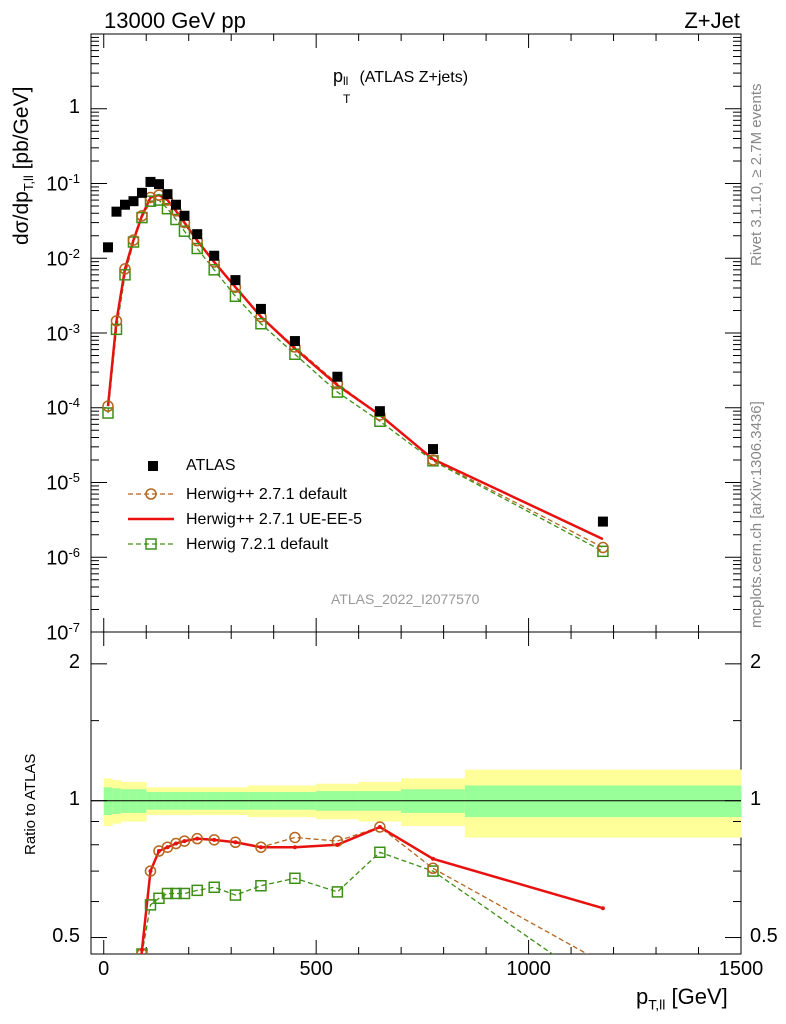 The image size is (786, 1024). I want to click on ratio-y-tick-label-right: 1, so click(756, 799).